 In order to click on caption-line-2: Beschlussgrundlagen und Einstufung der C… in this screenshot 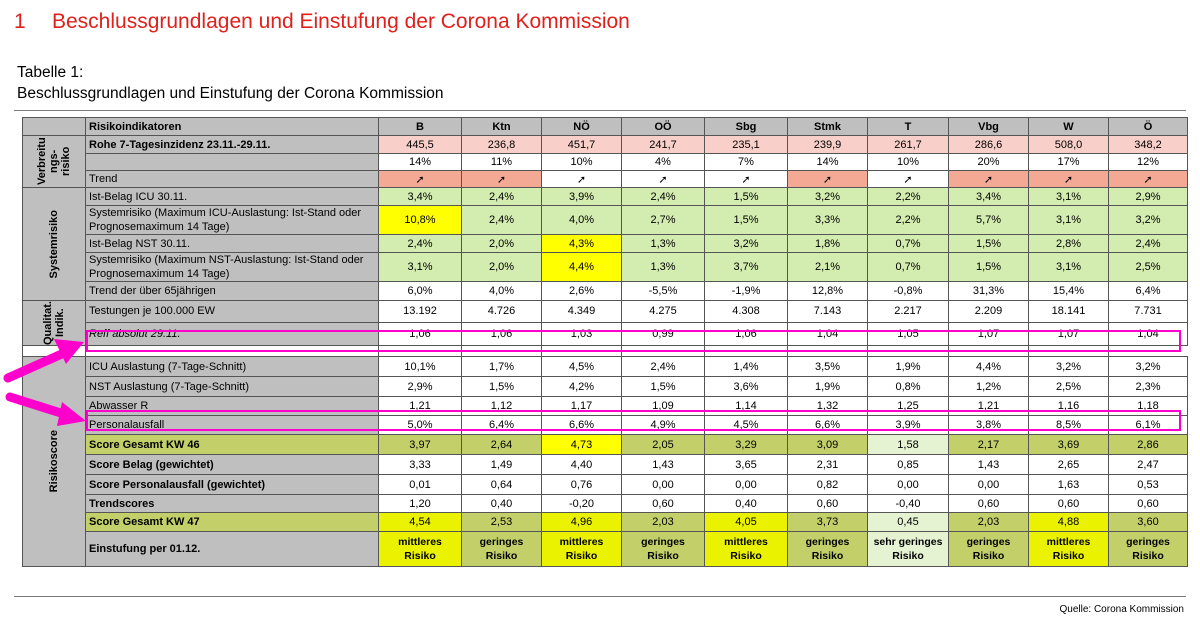, I will do `click(230, 93)`.